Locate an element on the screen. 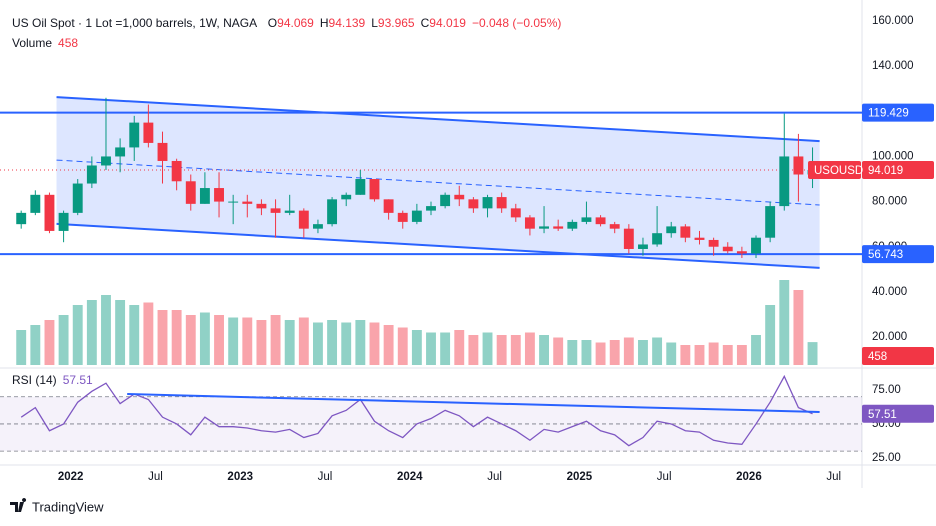 Image resolution: width=936 pixels, height=526 pixels. rsi-label: 57.51 is located at coordinates (882, 415).